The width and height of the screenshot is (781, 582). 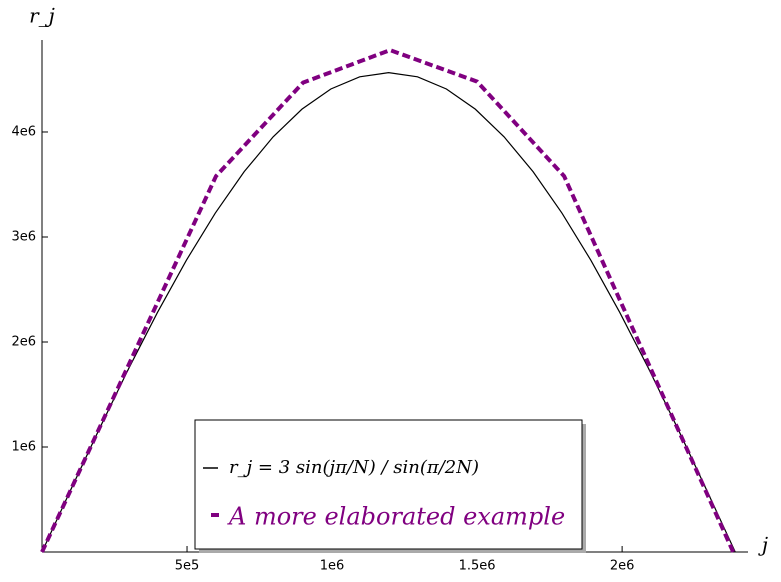 I want to click on y-tick-label: 4e6, so click(x=23, y=131).